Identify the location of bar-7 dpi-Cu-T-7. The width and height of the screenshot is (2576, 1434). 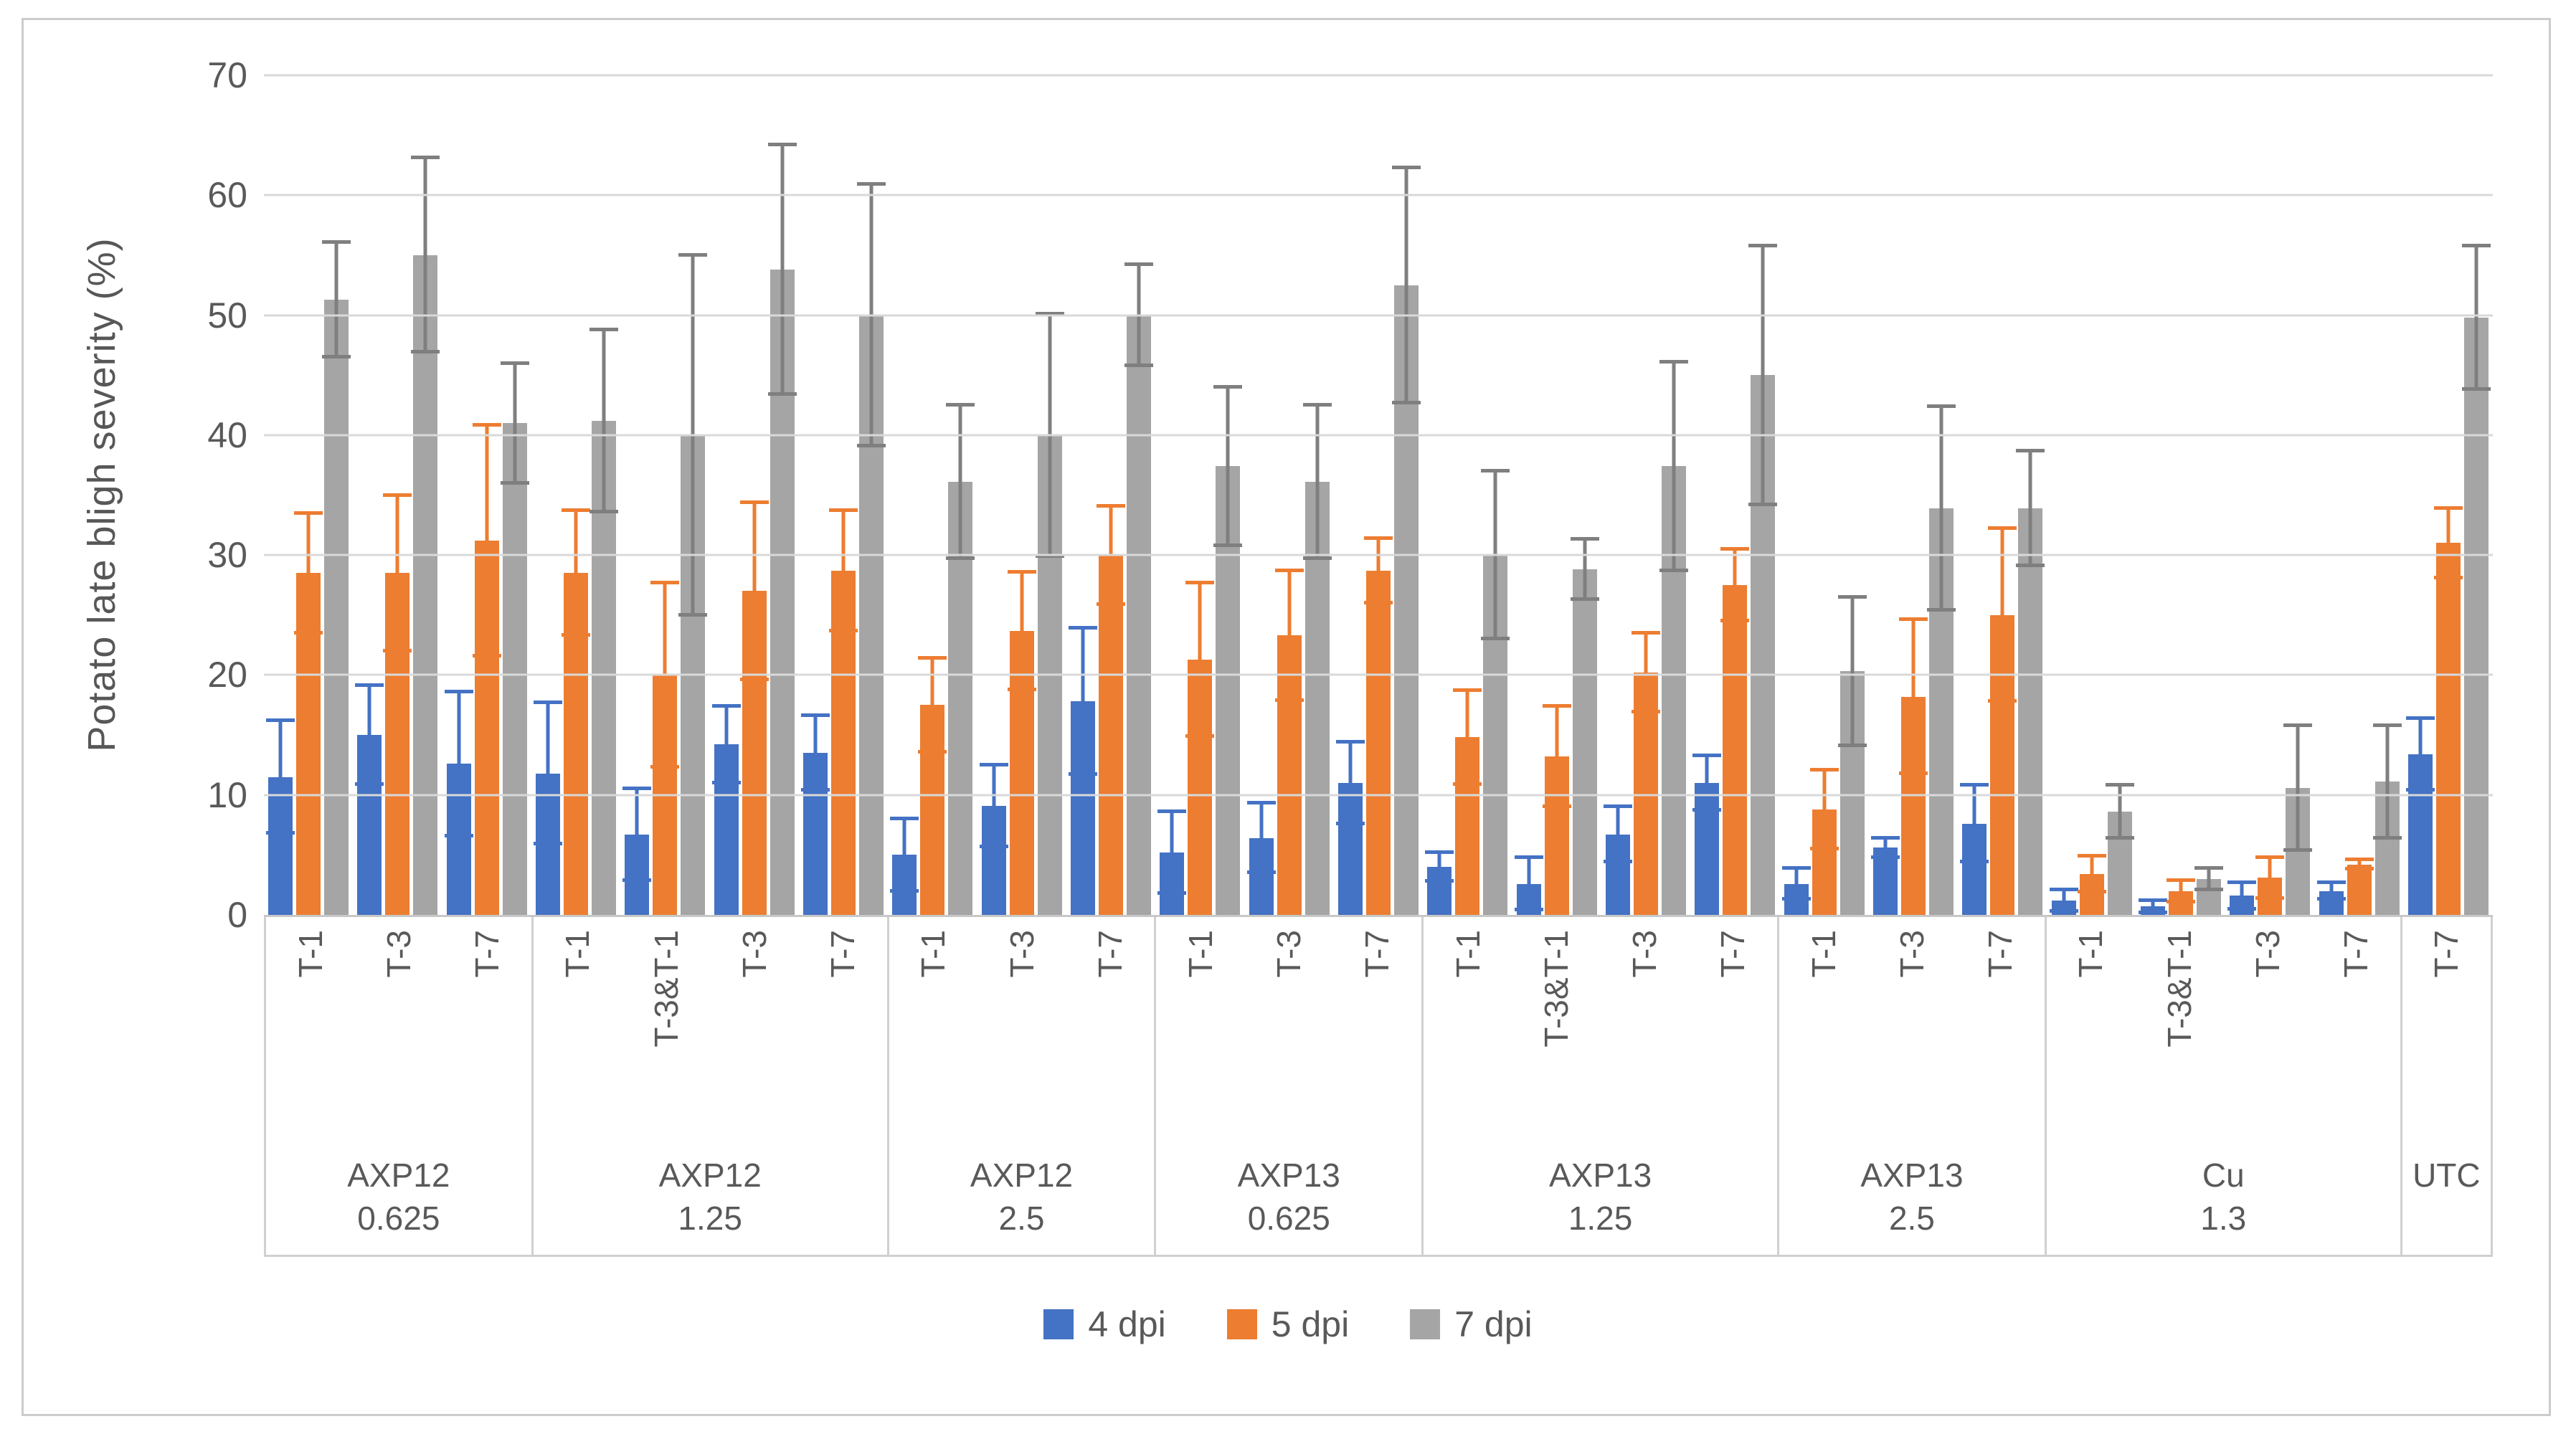
(2387, 495).